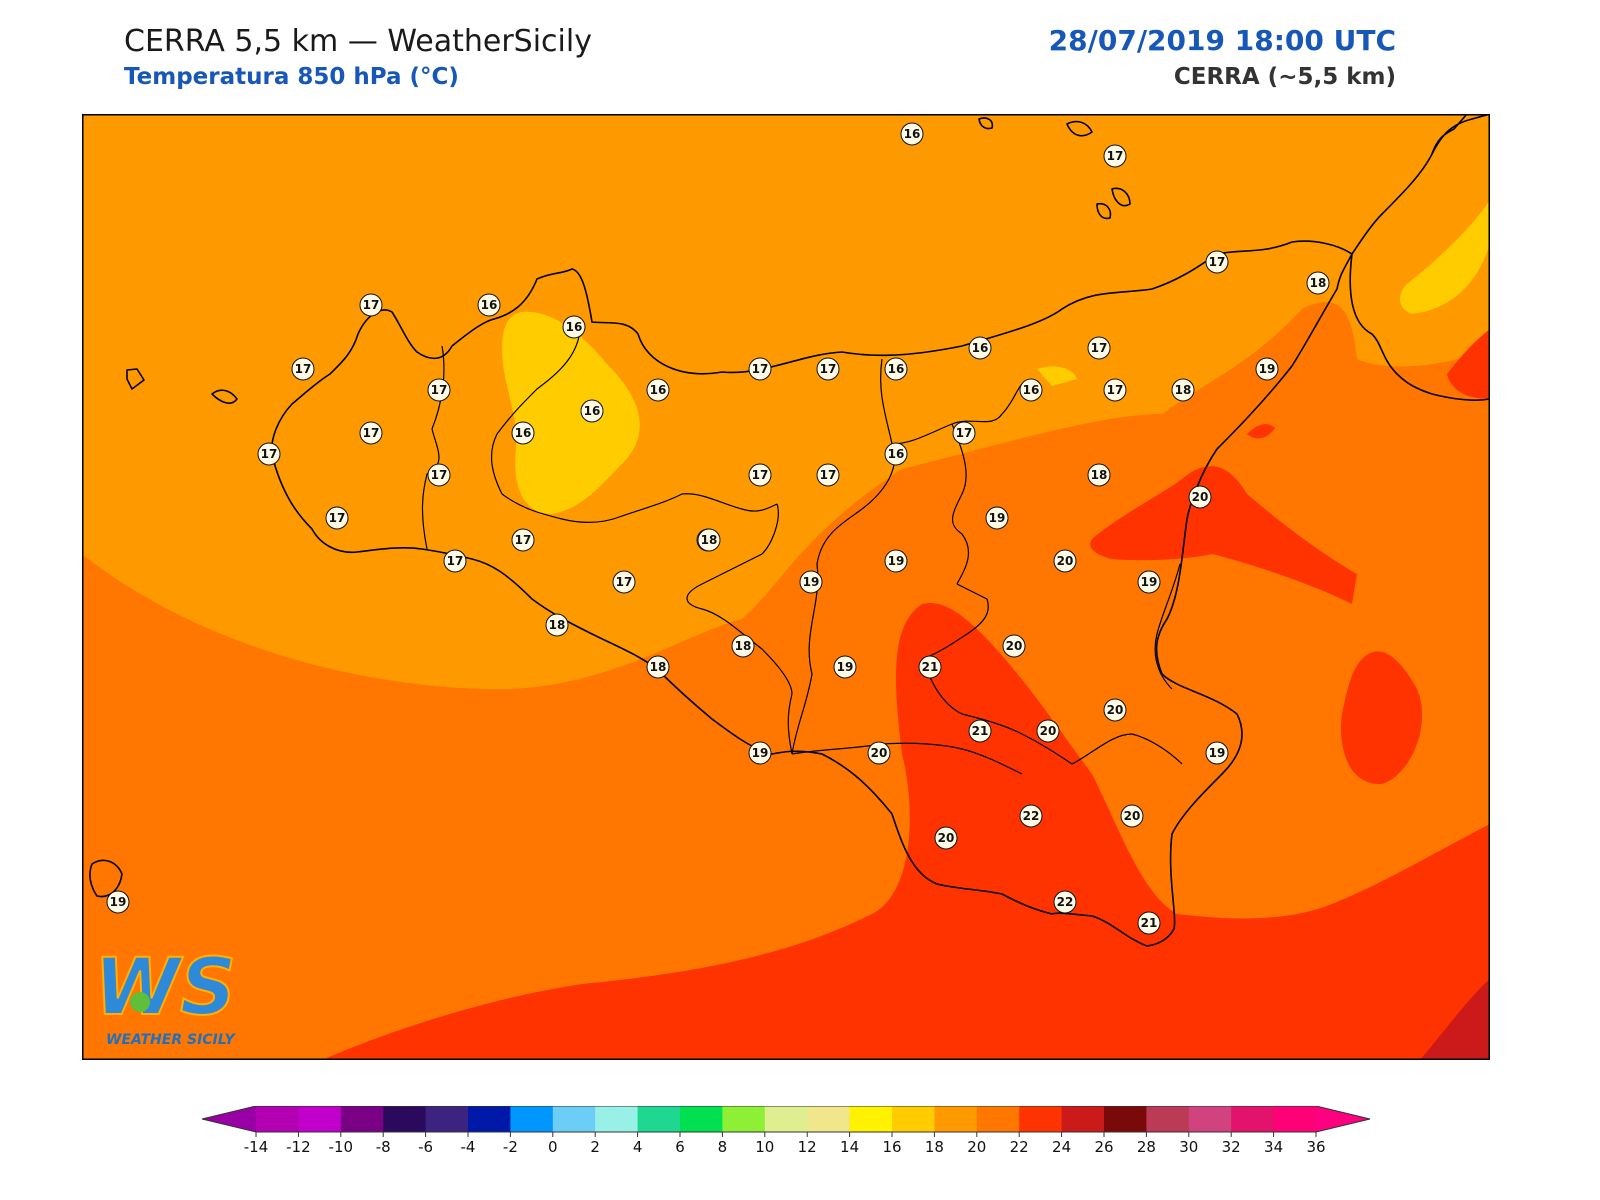 This screenshot has height=1200, width=1600. What do you see at coordinates (1382, 718) in the screenshot?
I see `field-20-22-ionian` at bounding box center [1382, 718].